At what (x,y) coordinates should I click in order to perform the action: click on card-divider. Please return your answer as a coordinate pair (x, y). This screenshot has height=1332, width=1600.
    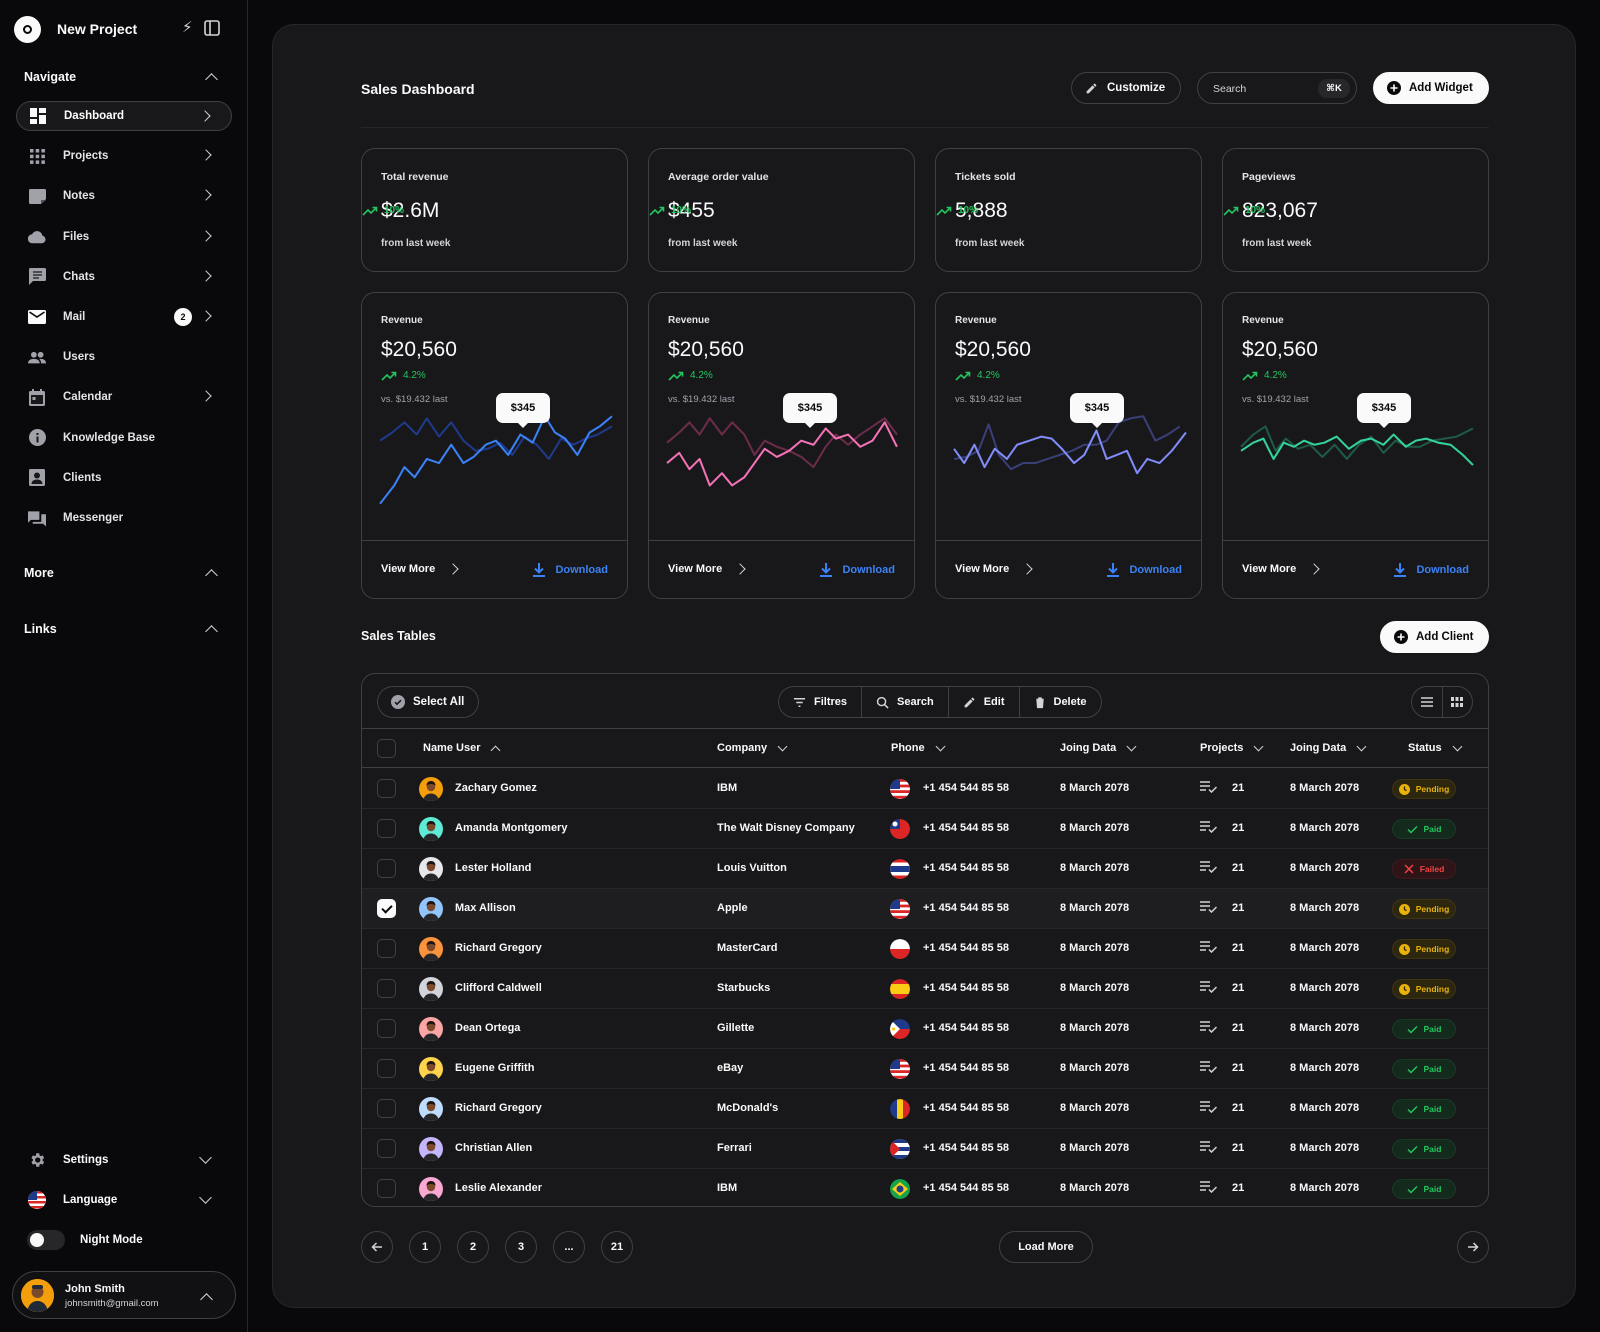
    Looking at the image, I should click on (1068, 540).